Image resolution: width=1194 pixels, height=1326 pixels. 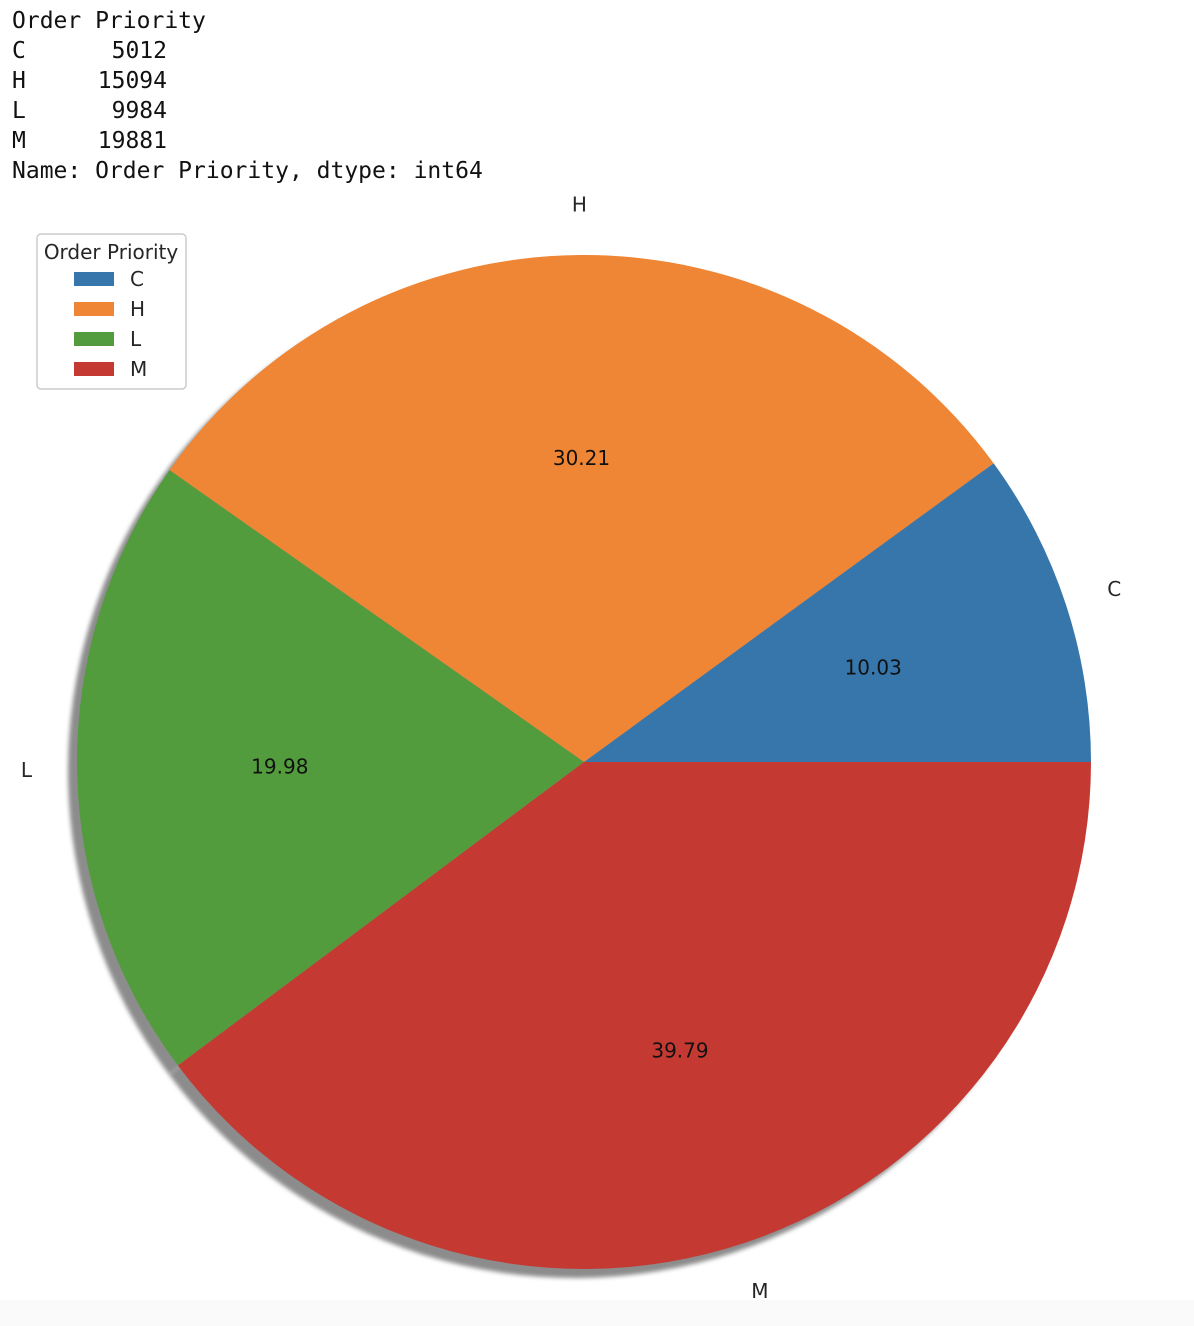 I want to click on legend-label-h: H, so click(x=137, y=309).